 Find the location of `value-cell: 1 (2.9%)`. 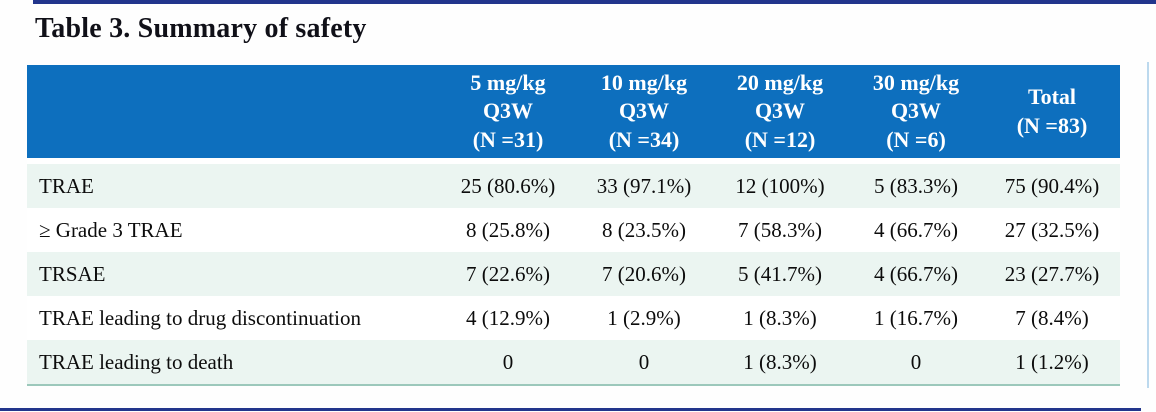

value-cell: 1 (2.9%) is located at coordinates (644, 318).